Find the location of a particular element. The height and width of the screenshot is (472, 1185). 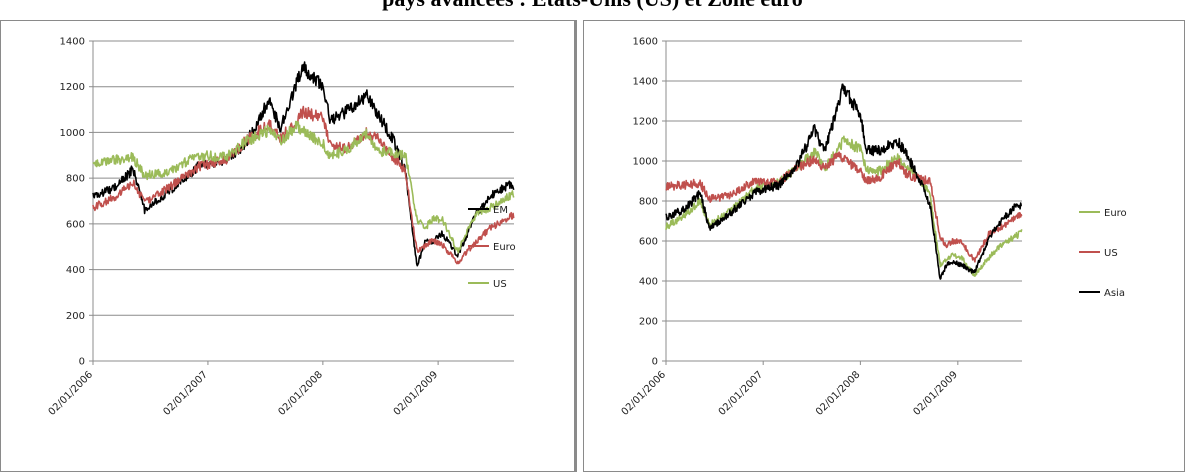

legend-label: EM is located at coordinates (500, 210).